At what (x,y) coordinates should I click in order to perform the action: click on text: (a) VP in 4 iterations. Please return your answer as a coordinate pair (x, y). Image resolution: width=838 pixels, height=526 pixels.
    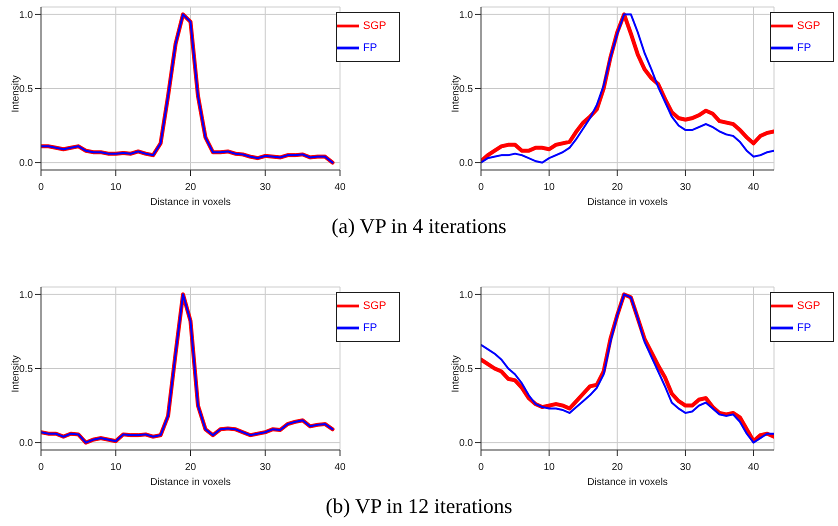
    Looking at the image, I should click on (419, 226).